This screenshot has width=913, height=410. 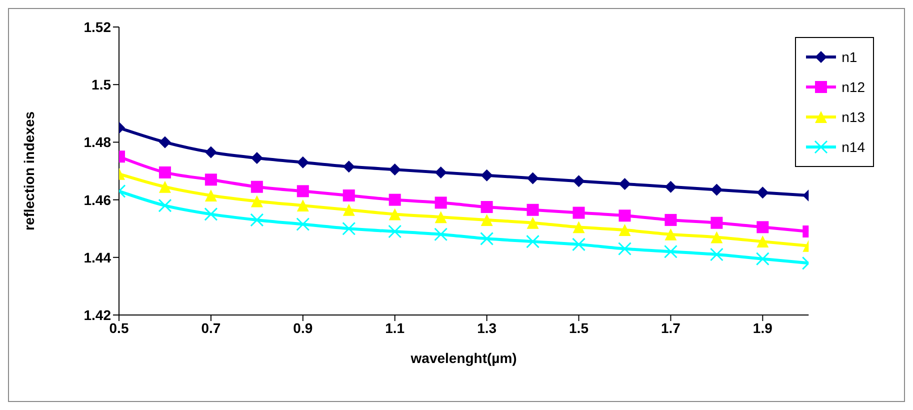 I want to click on legend-label: n14, so click(x=853, y=147).